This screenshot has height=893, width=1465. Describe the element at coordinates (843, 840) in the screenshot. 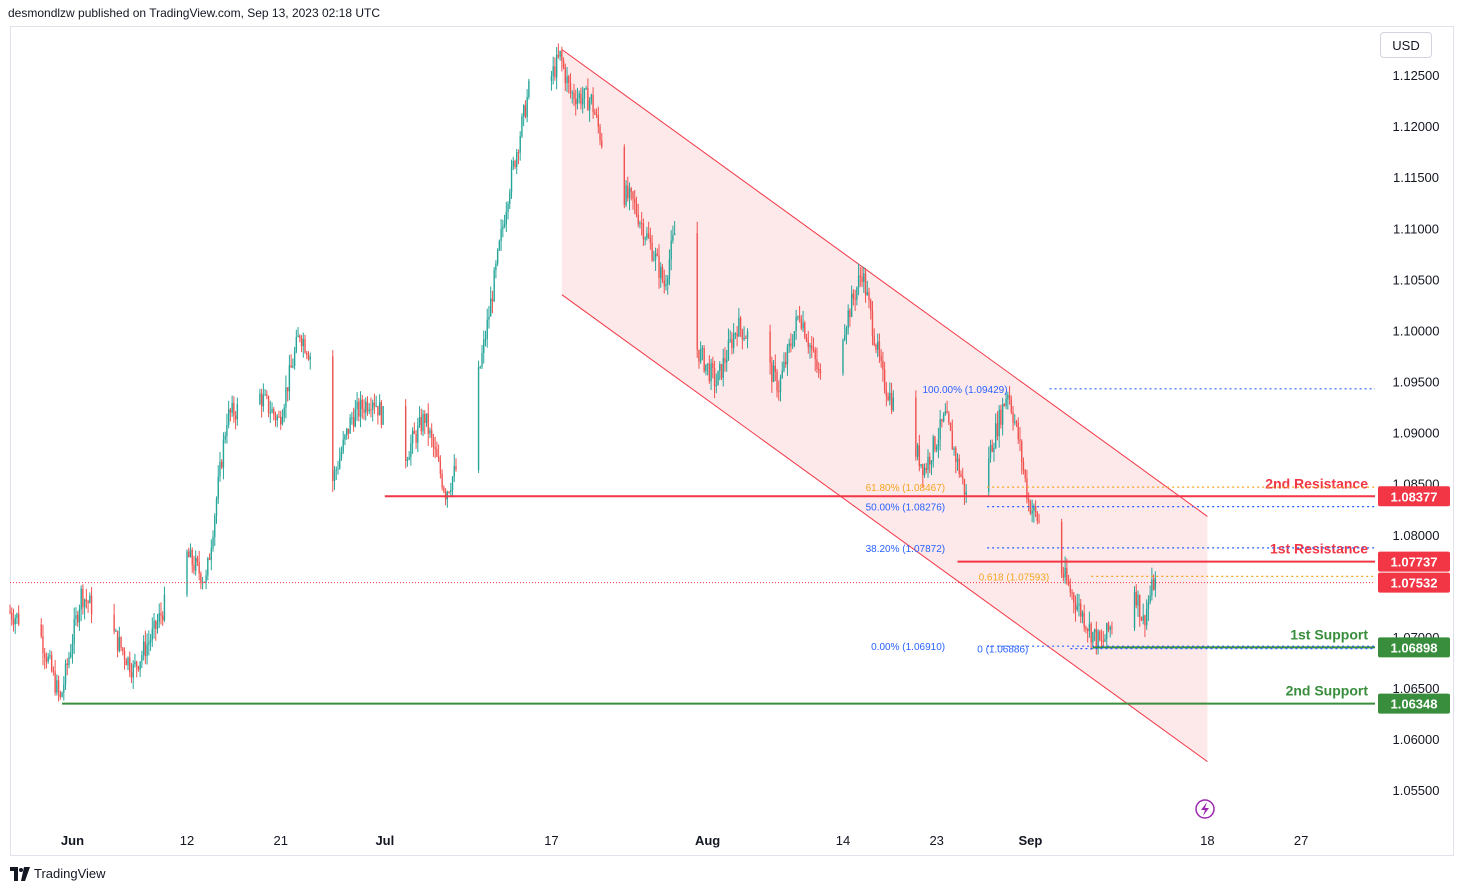

I see `x-tick-label: 14` at that location.